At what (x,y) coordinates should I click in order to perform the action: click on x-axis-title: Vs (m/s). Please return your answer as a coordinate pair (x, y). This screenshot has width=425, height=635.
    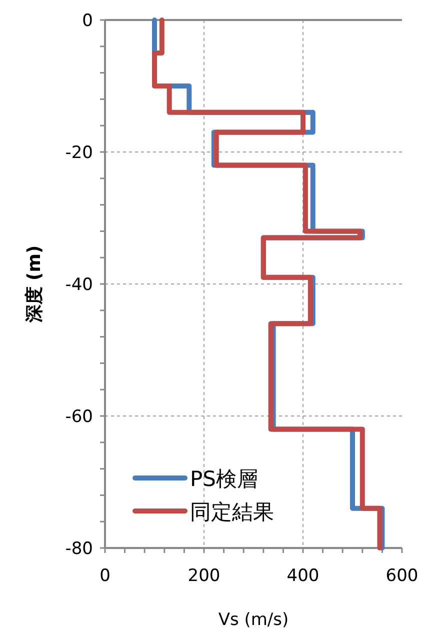
    Looking at the image, I should click on (253, 620).